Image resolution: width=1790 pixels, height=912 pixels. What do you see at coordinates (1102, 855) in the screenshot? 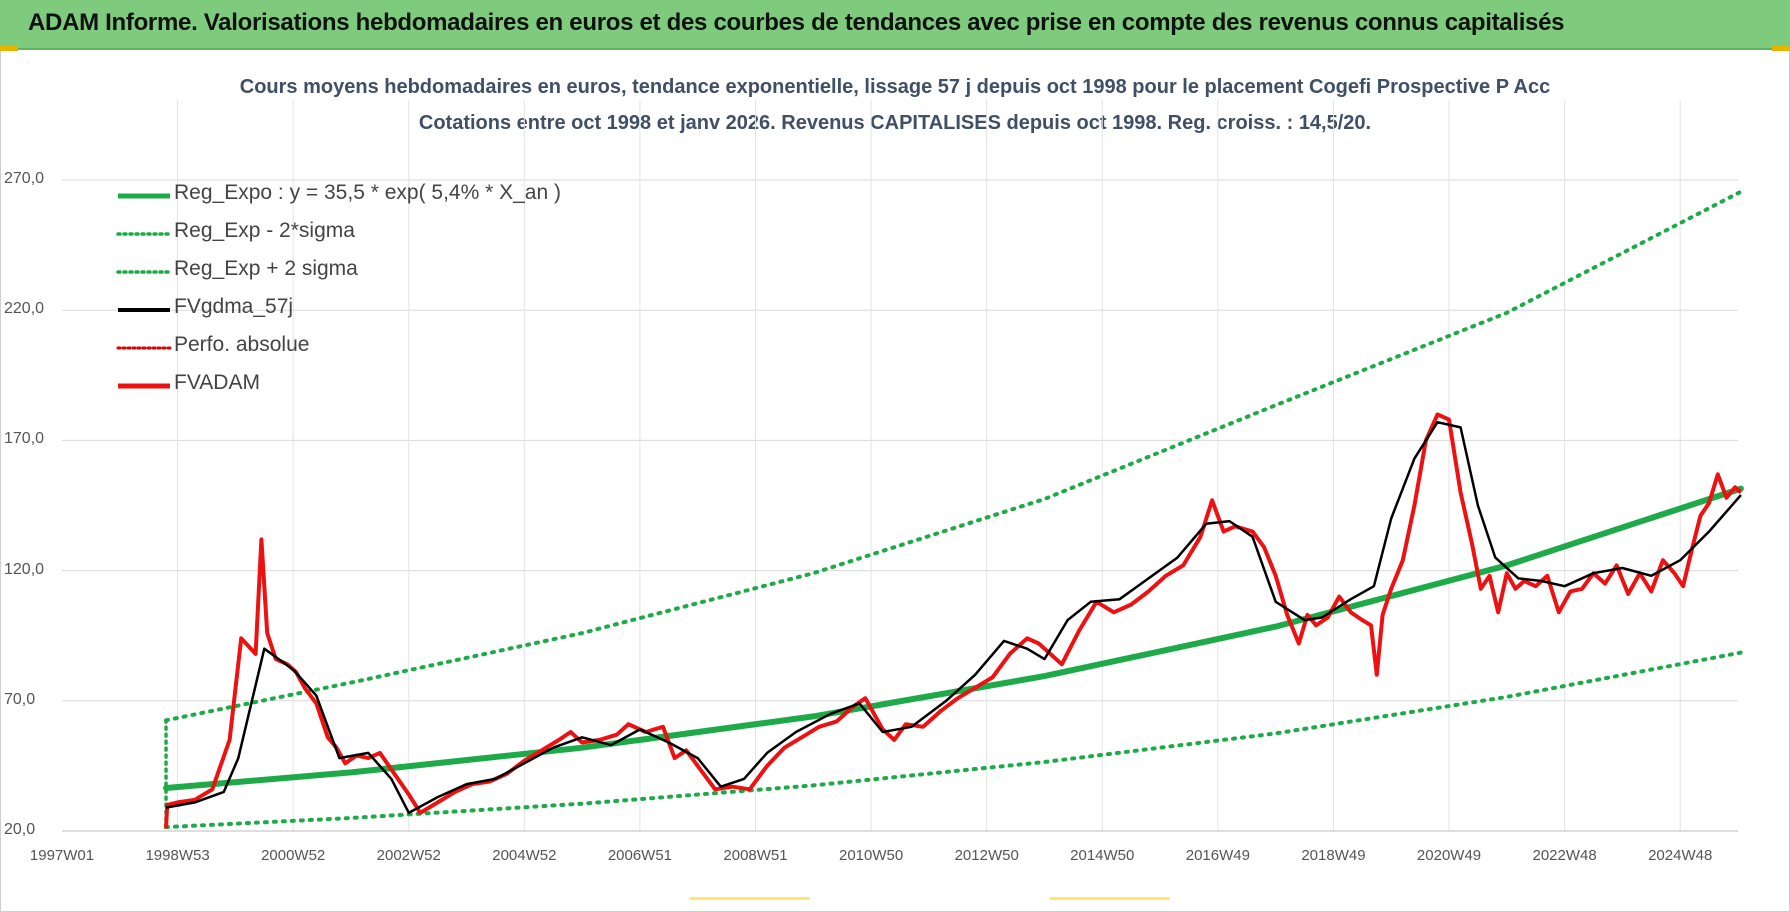
I see `x-tick-label: 2014W50` at bounding box center [1102, 855].